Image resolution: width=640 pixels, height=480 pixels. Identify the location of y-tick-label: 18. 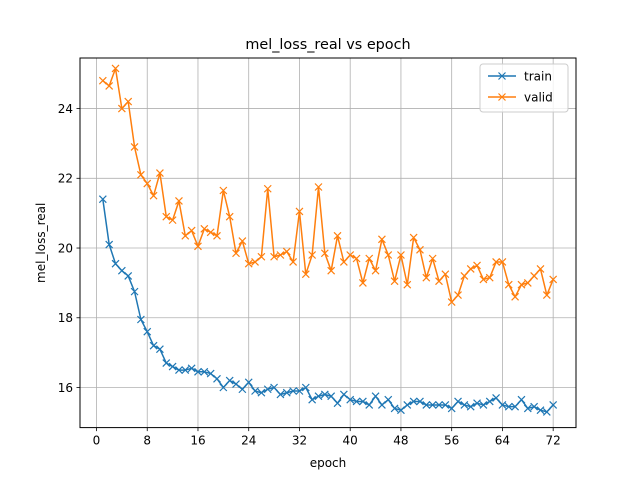
(65, 318).